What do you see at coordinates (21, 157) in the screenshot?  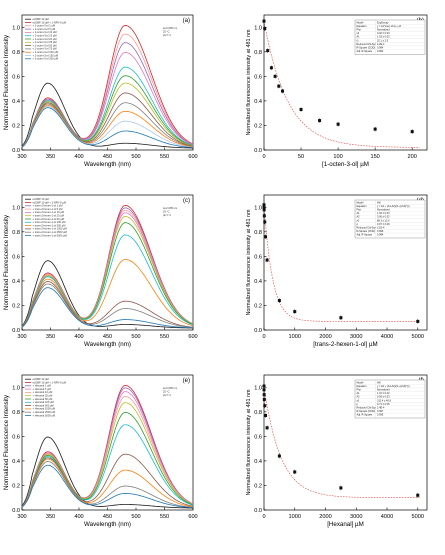 I see `x-tick-label: 300` at bounding box center [21, 157].